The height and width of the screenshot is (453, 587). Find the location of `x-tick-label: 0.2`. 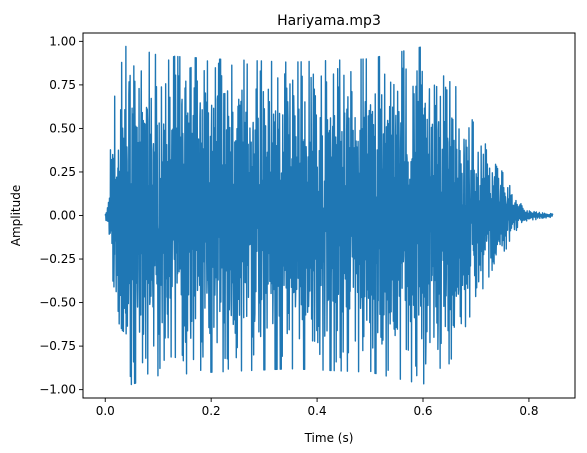

x-tick-label: 0.2 is located at coordinates (211, 411).